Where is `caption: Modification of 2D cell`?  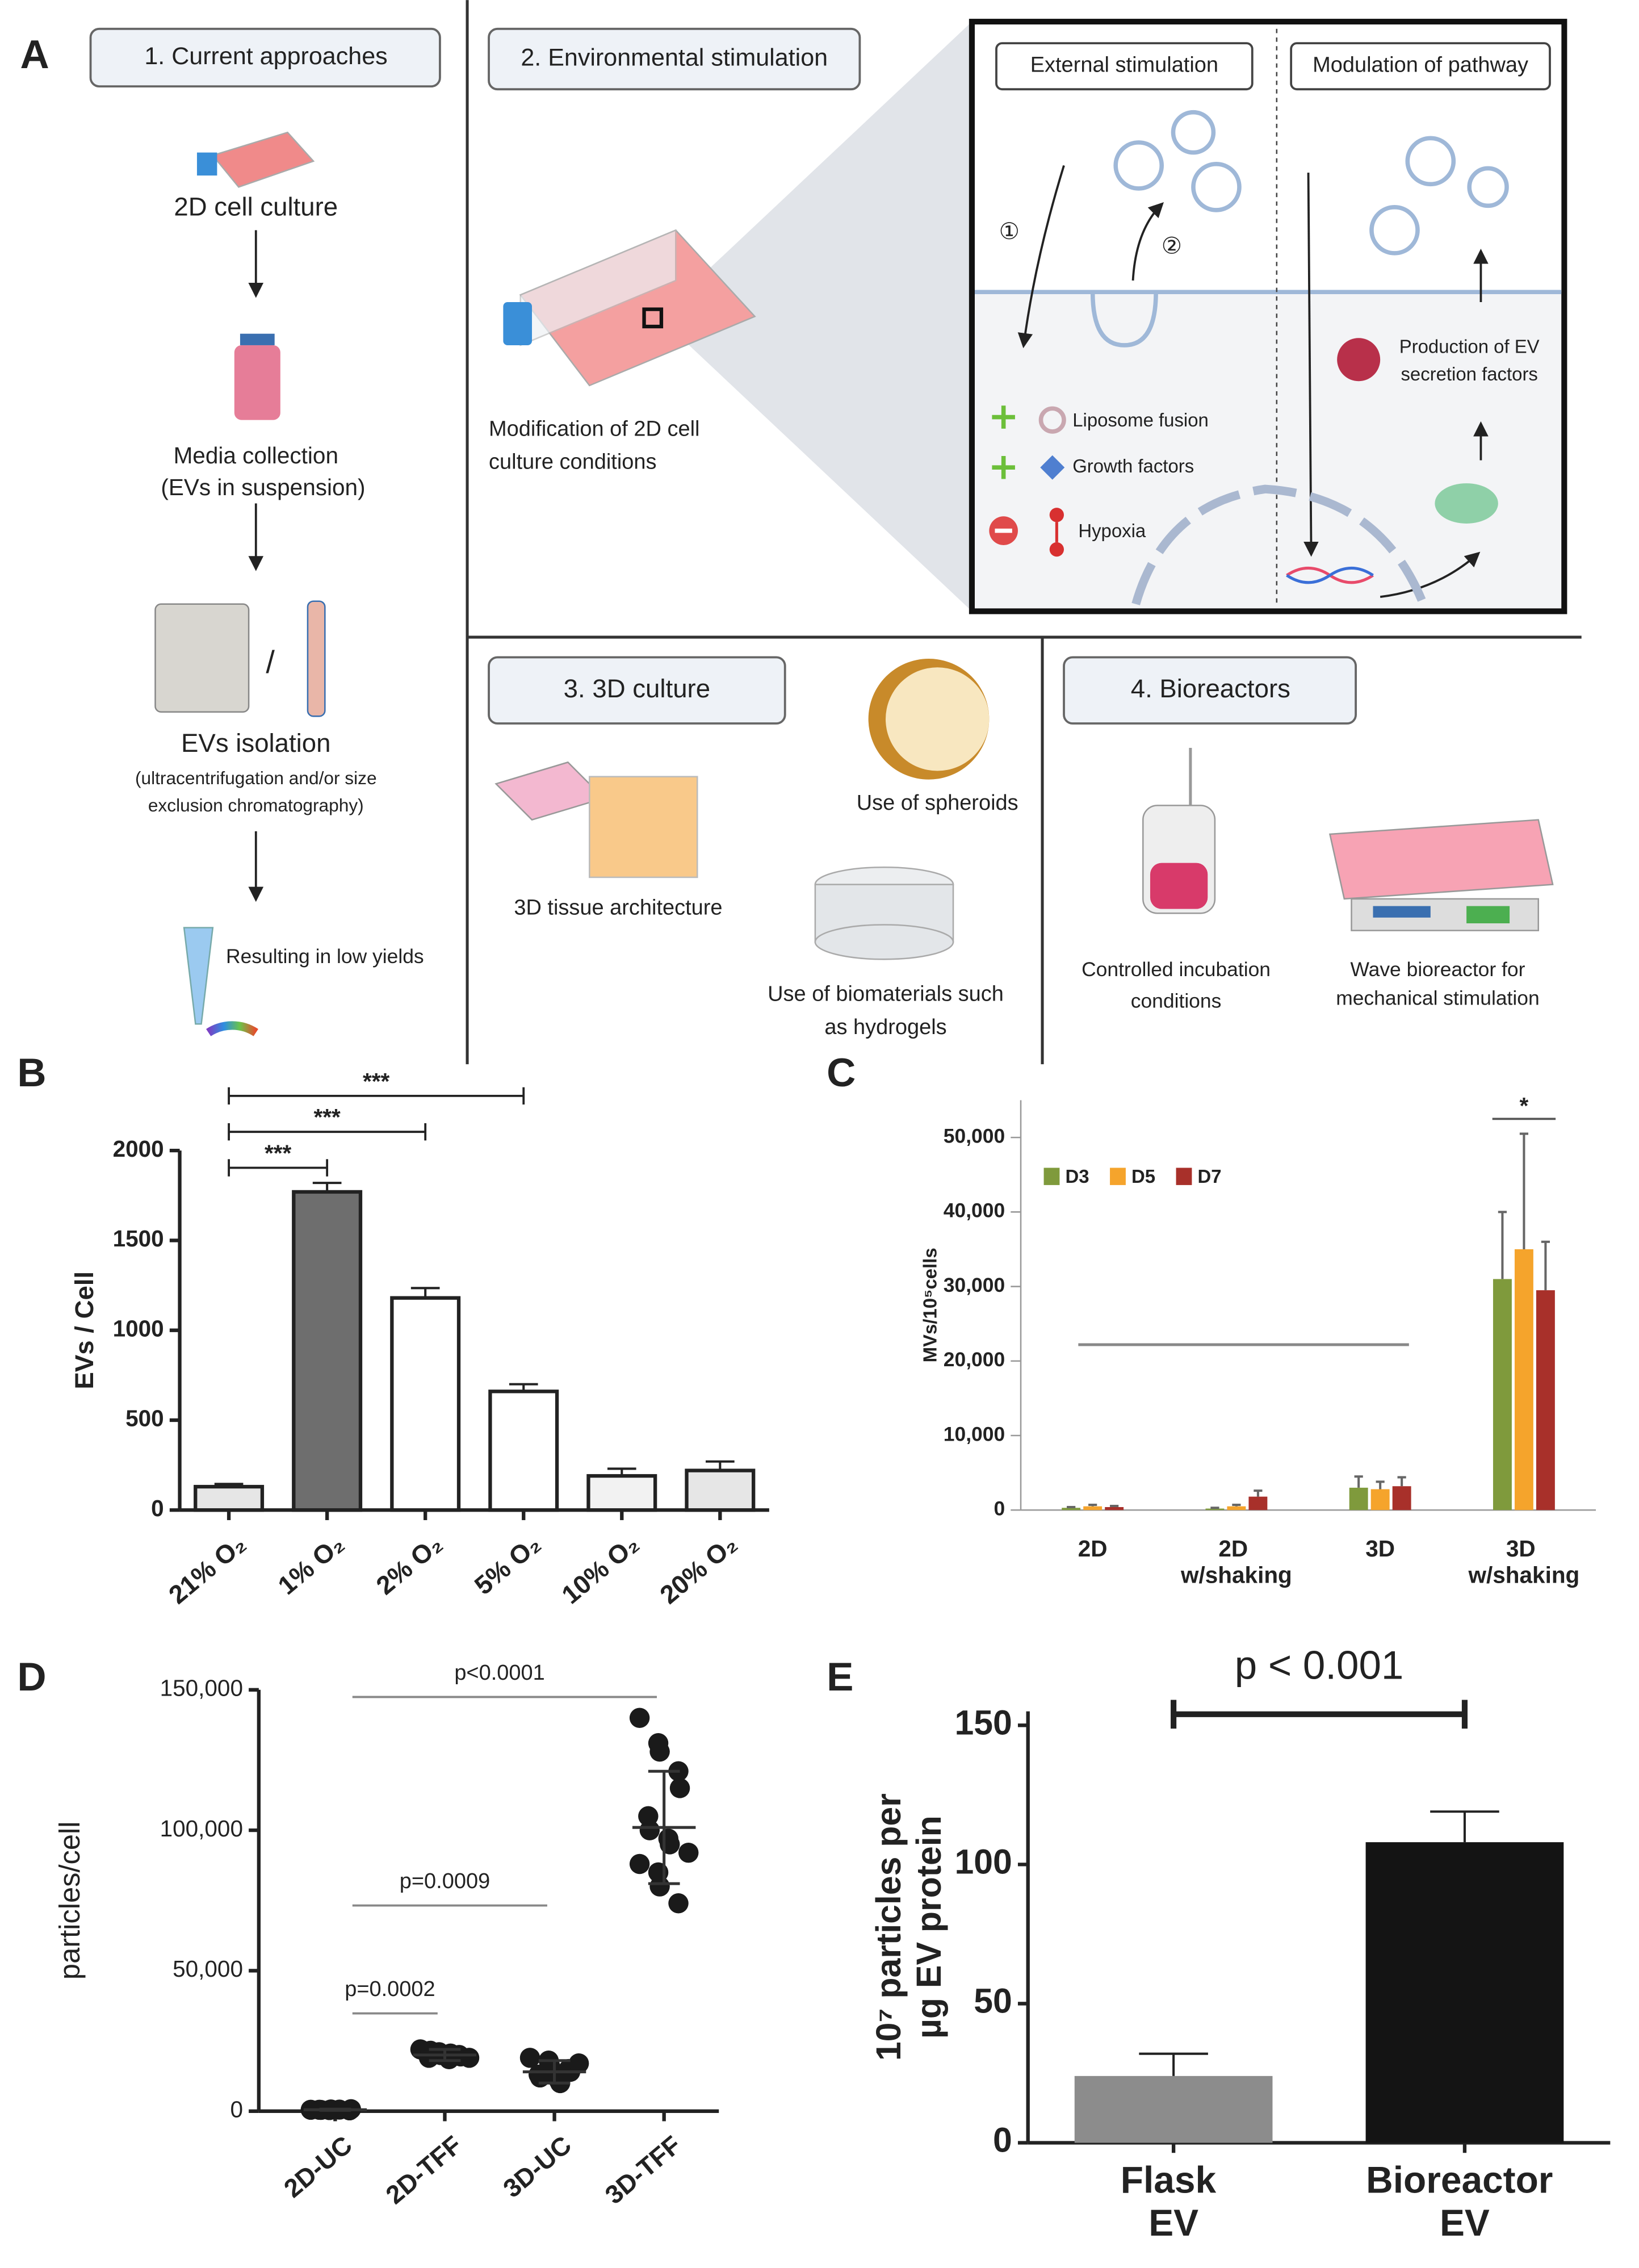 caption: Modification of 2D cell is located at coordinates (594, 429).